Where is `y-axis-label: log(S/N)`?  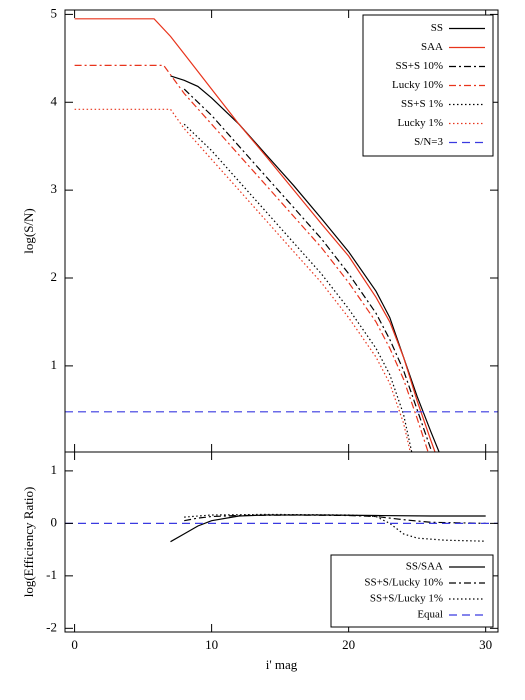
y-axis-label: log(S/N) is located at coordinates (28, 231).